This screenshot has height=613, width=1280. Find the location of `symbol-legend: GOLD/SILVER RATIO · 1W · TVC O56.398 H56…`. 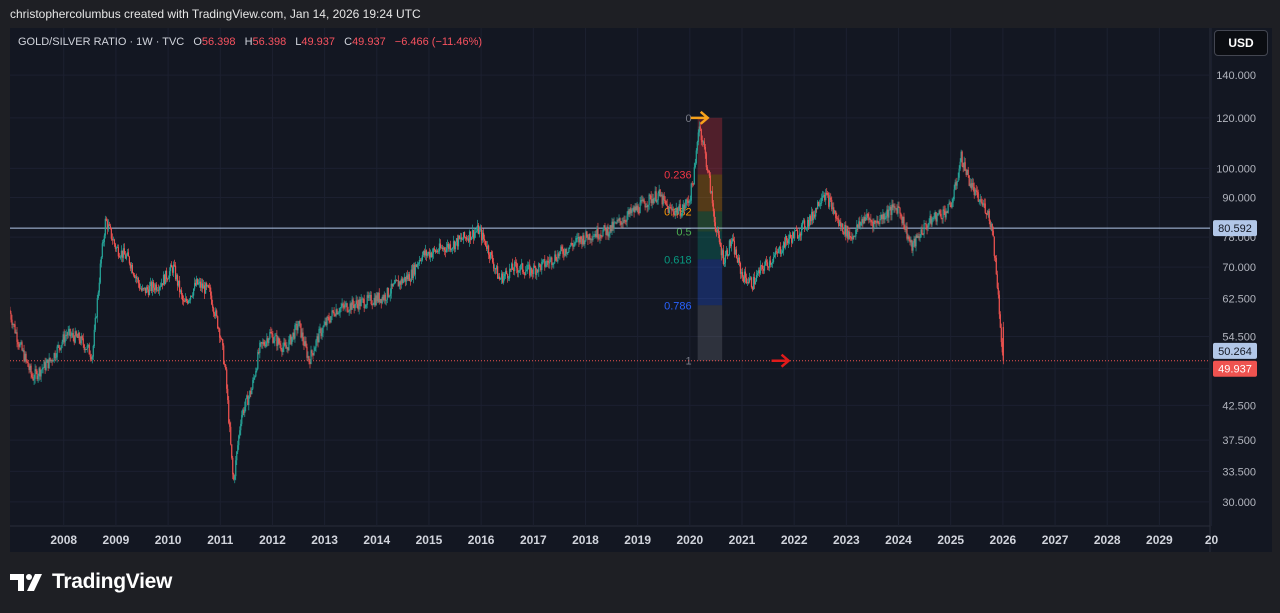

symbol-legend: GOLD/SILVER RATIO · 1W · TVC O56.398 H56… is located at coordinates (250, 42).